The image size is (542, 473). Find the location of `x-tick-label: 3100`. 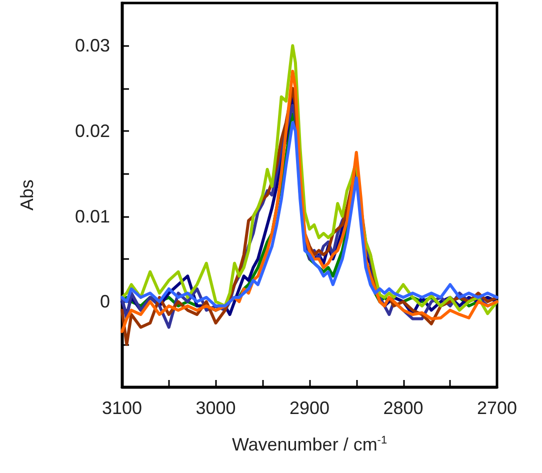

x-tick-label: 3100 is located at coordinates (122, 408).